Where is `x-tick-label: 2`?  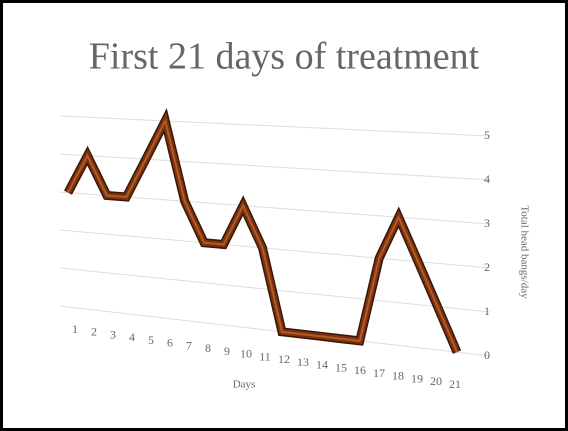 x-tick-label: 2 is located at coordinates (94, 332).